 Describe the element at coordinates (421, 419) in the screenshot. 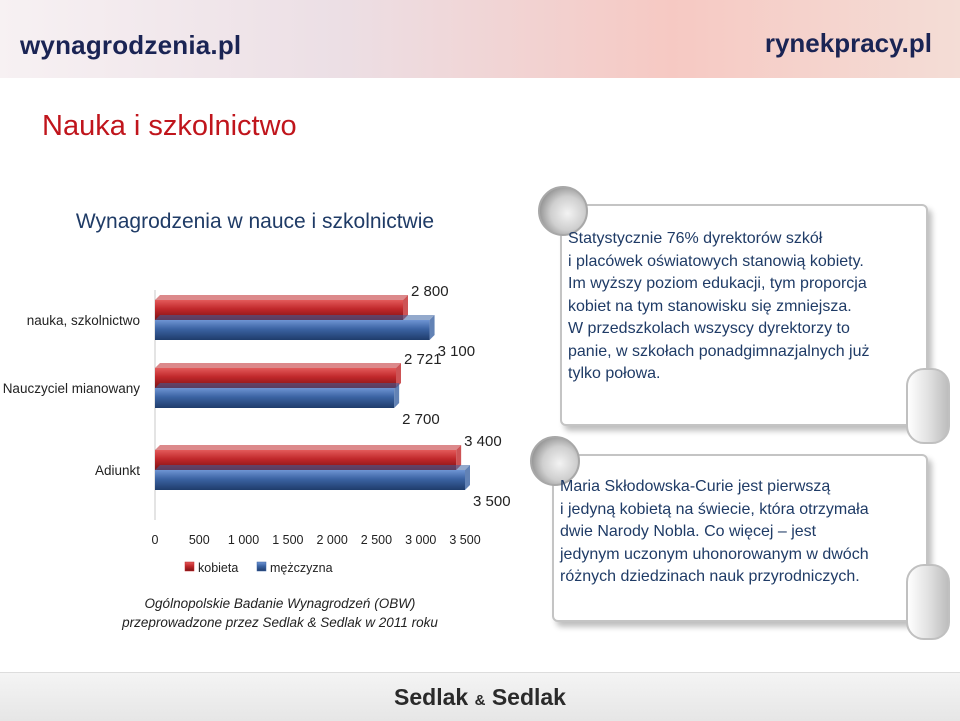

I see `bar-value-label: 2 700` at that location.